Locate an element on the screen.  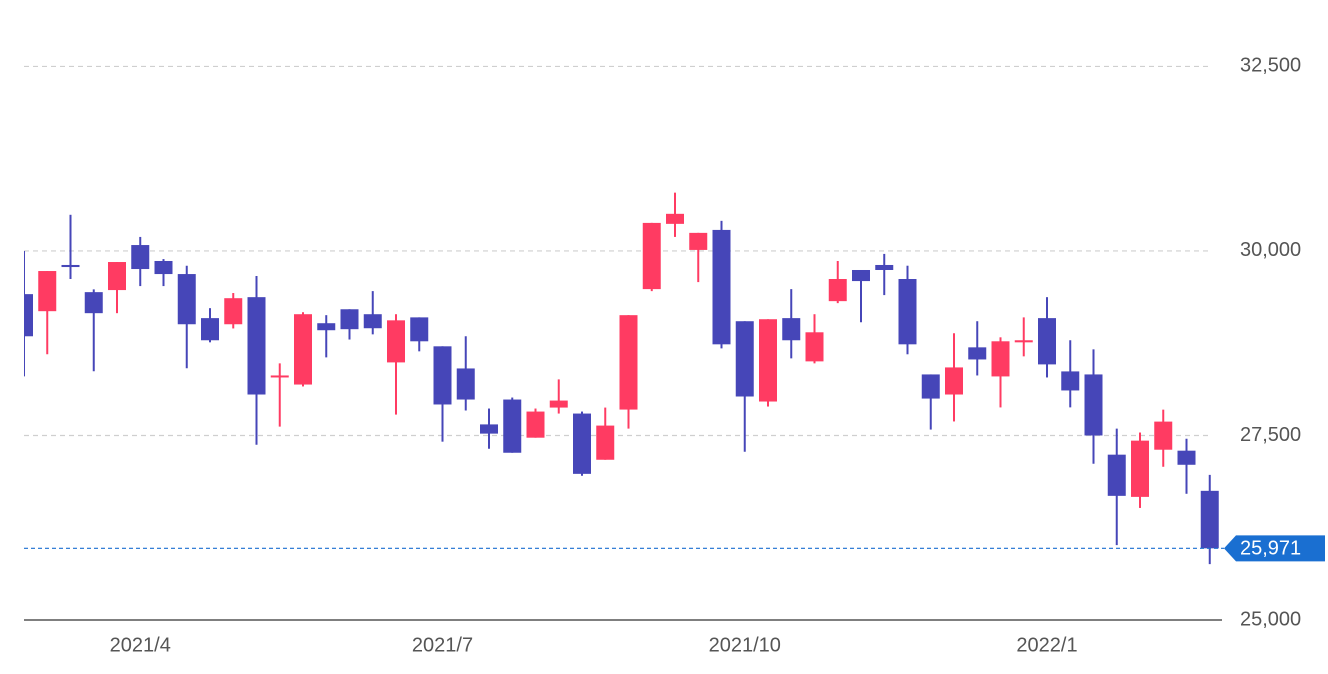
y-tick-label: 25,000 is located at coordinates (1270, 619).